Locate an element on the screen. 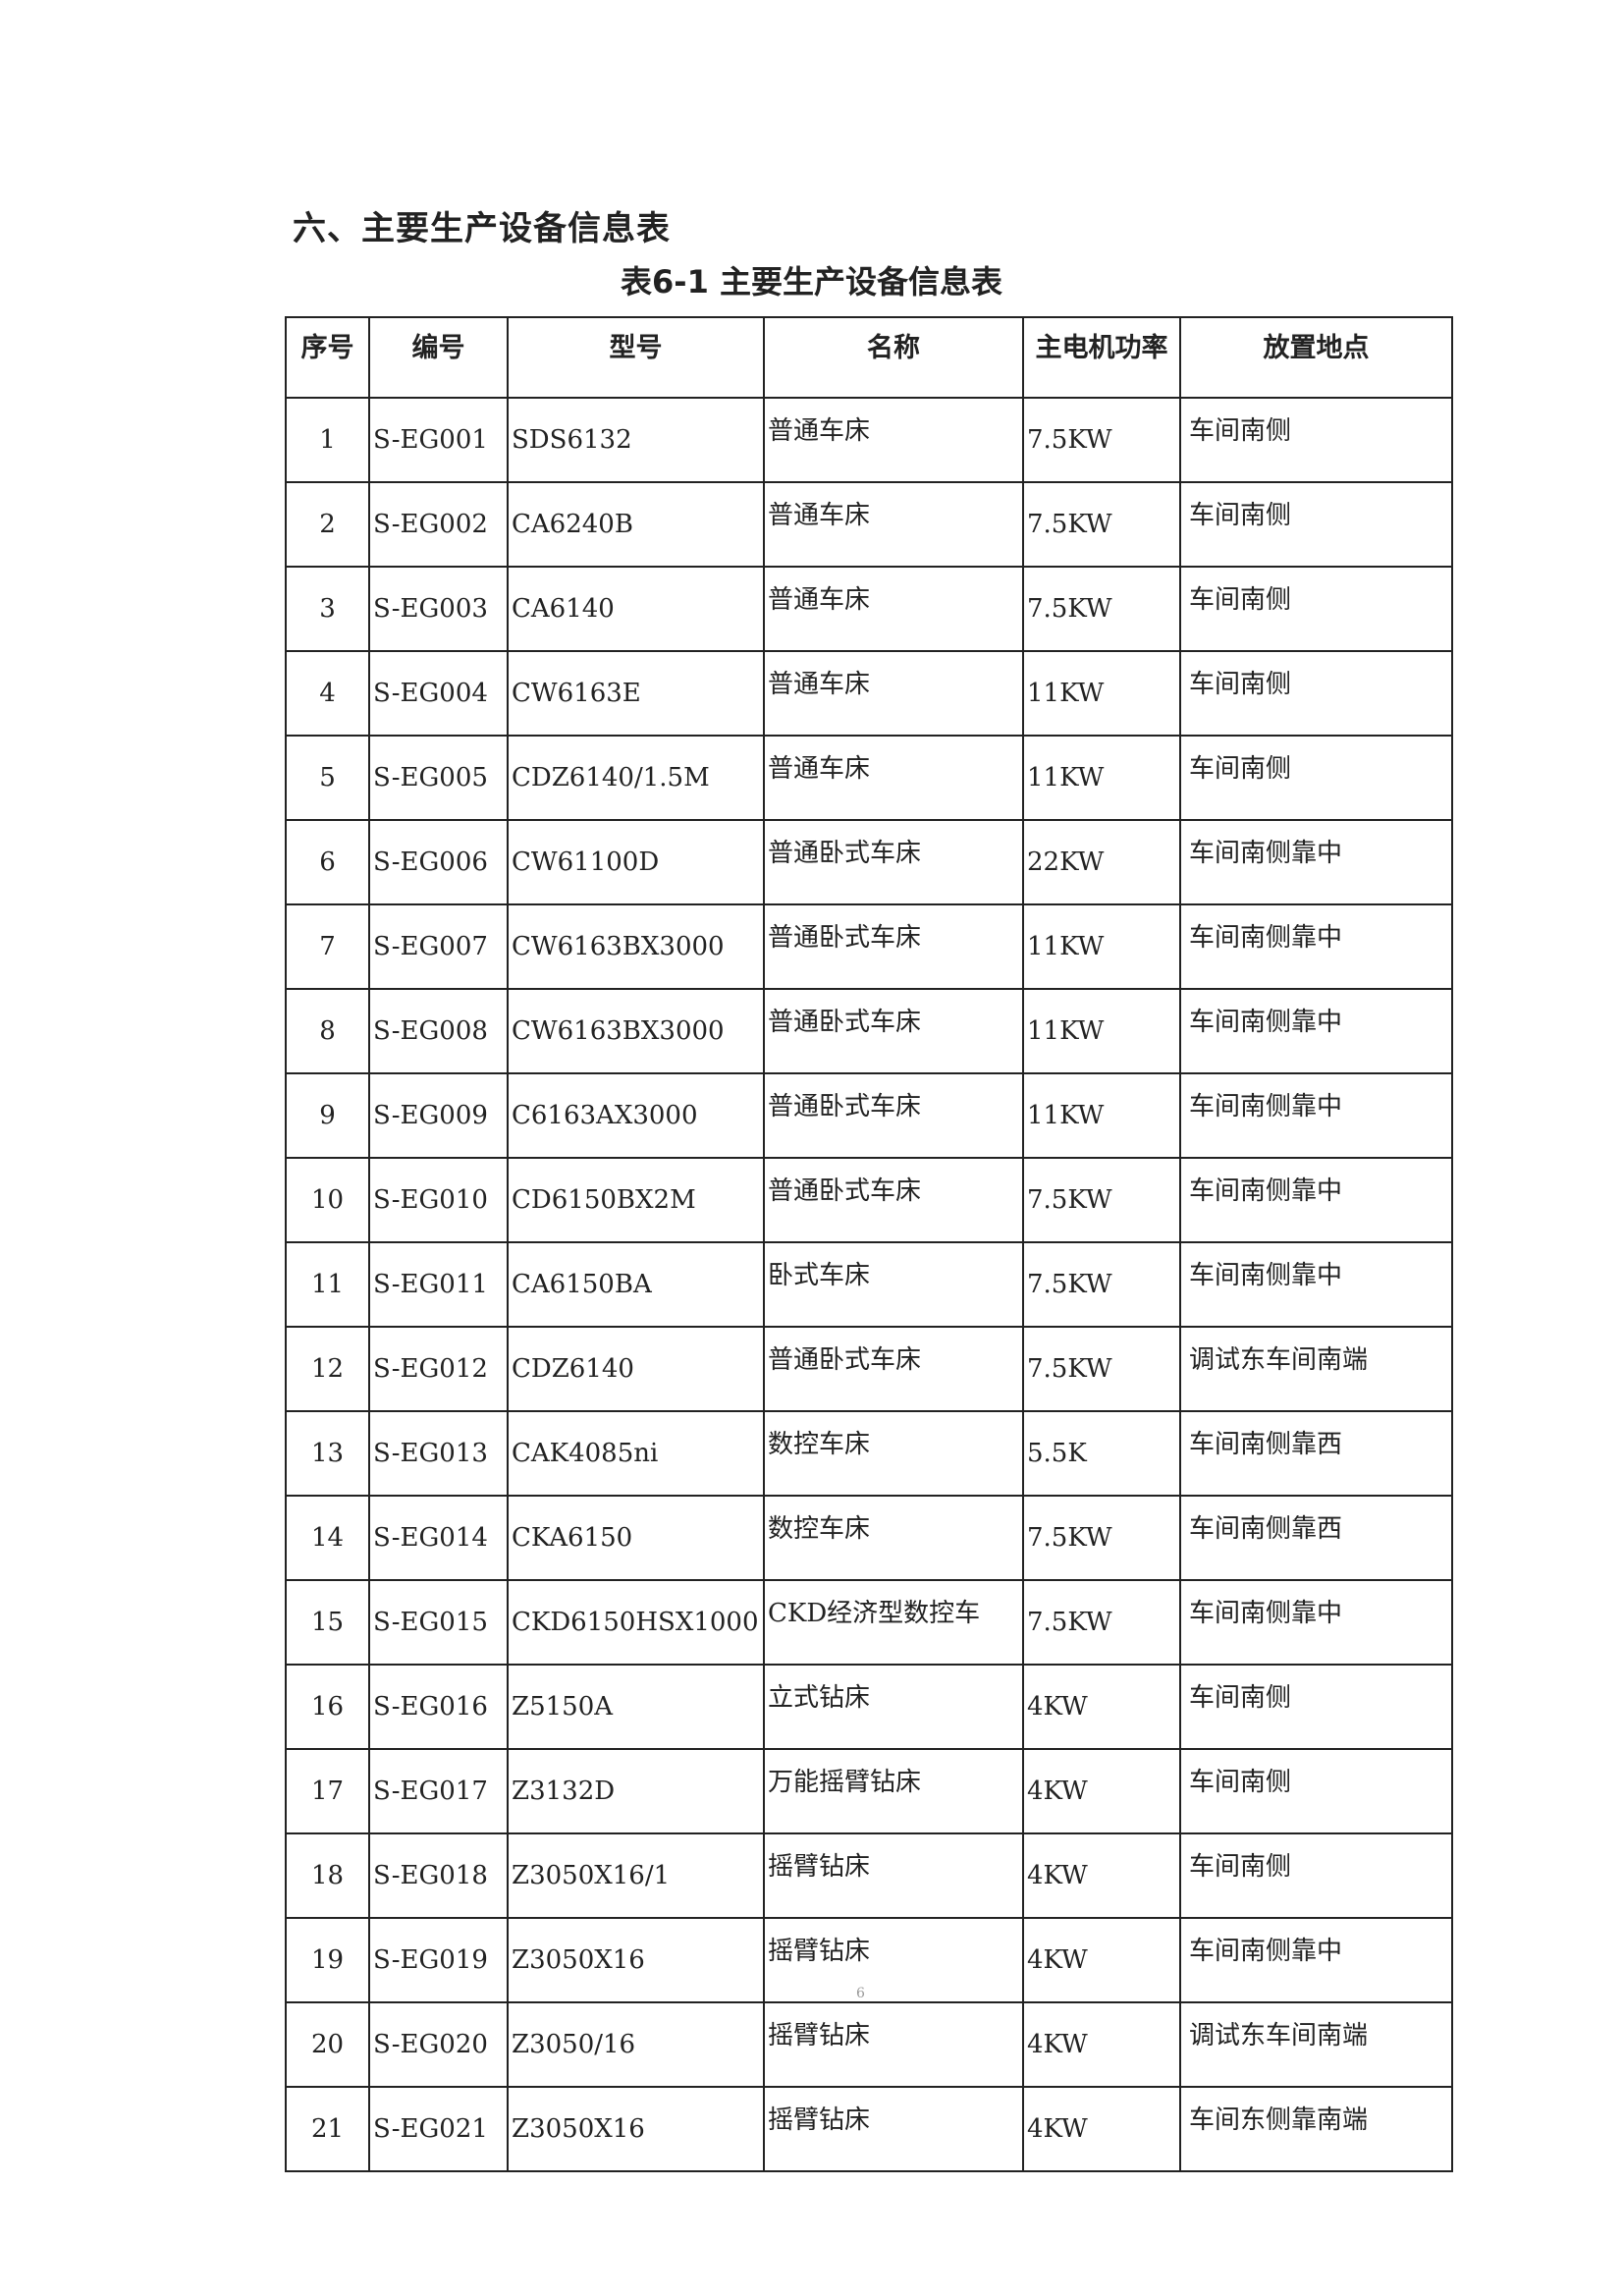  cell-code: S-EG019 is located at coordinates (439, 1960).